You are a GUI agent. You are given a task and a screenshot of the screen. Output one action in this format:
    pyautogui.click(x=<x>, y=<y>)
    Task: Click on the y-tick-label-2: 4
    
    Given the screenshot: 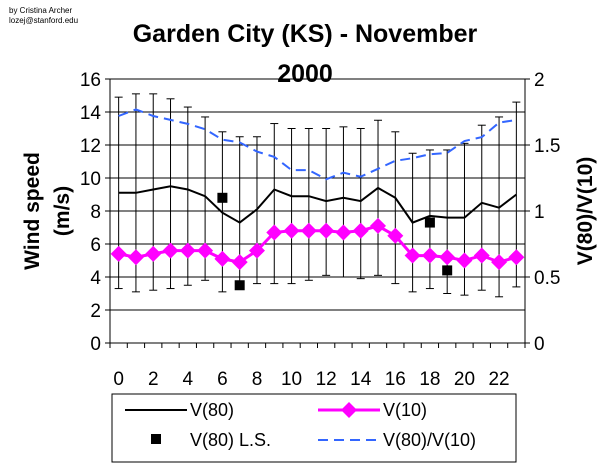 What is the action you would take?
    pyautogui.click(x=95, y=278)
    